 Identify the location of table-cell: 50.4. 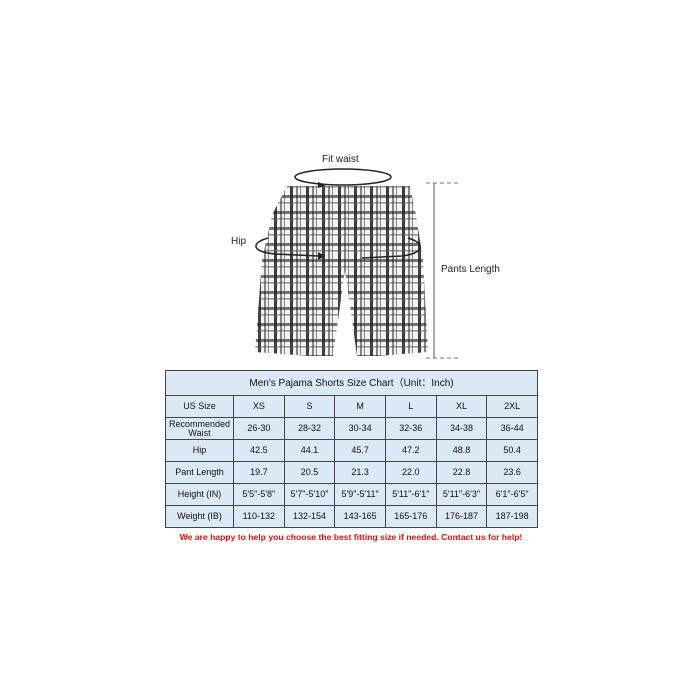
(512, 450).